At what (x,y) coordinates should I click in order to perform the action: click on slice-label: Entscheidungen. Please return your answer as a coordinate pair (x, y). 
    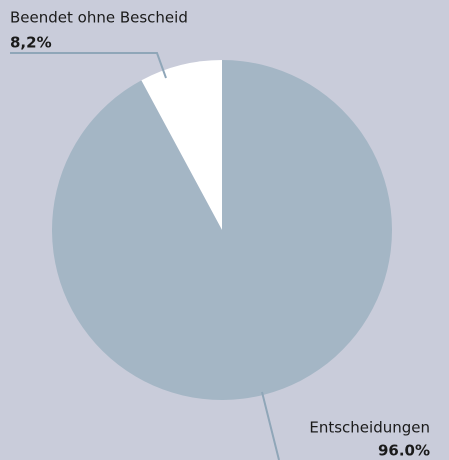
    Looking at the image, I should click on (369, 428).